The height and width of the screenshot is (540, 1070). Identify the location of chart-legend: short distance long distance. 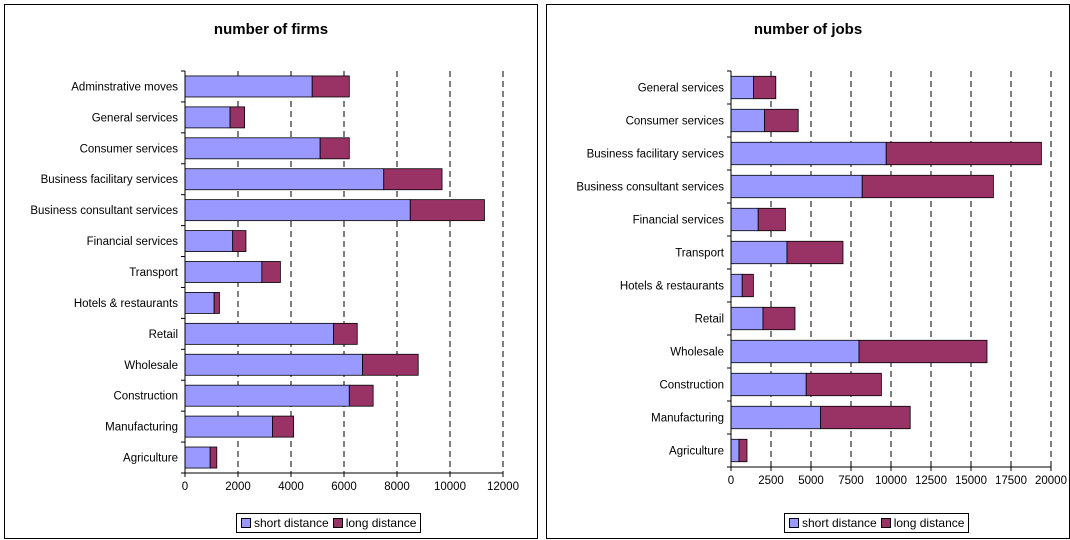
(877, 523).